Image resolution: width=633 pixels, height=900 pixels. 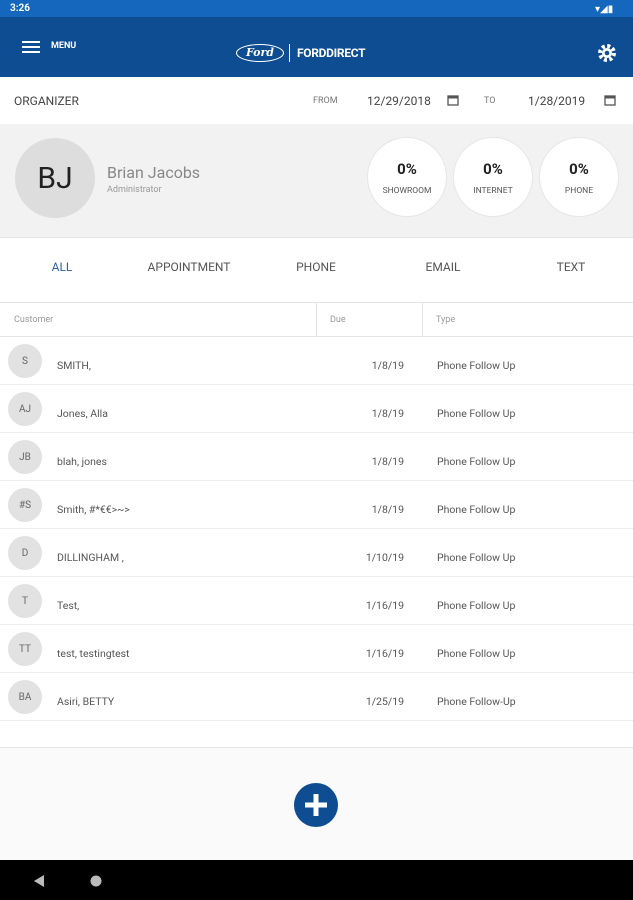 What do you see at coordinates (68, 605) in the screenshot?
I see `customer-name: Test,` at bounding box center [68, 605].